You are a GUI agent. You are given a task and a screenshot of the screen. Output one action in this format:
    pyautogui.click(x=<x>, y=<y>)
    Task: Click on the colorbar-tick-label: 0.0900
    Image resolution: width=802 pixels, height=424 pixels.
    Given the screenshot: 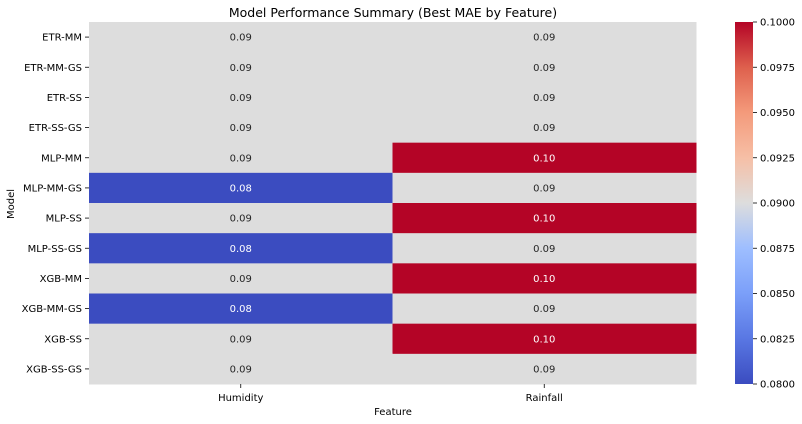 What is the action you would take?
    pyautogui.click(x=777, y=204)
    